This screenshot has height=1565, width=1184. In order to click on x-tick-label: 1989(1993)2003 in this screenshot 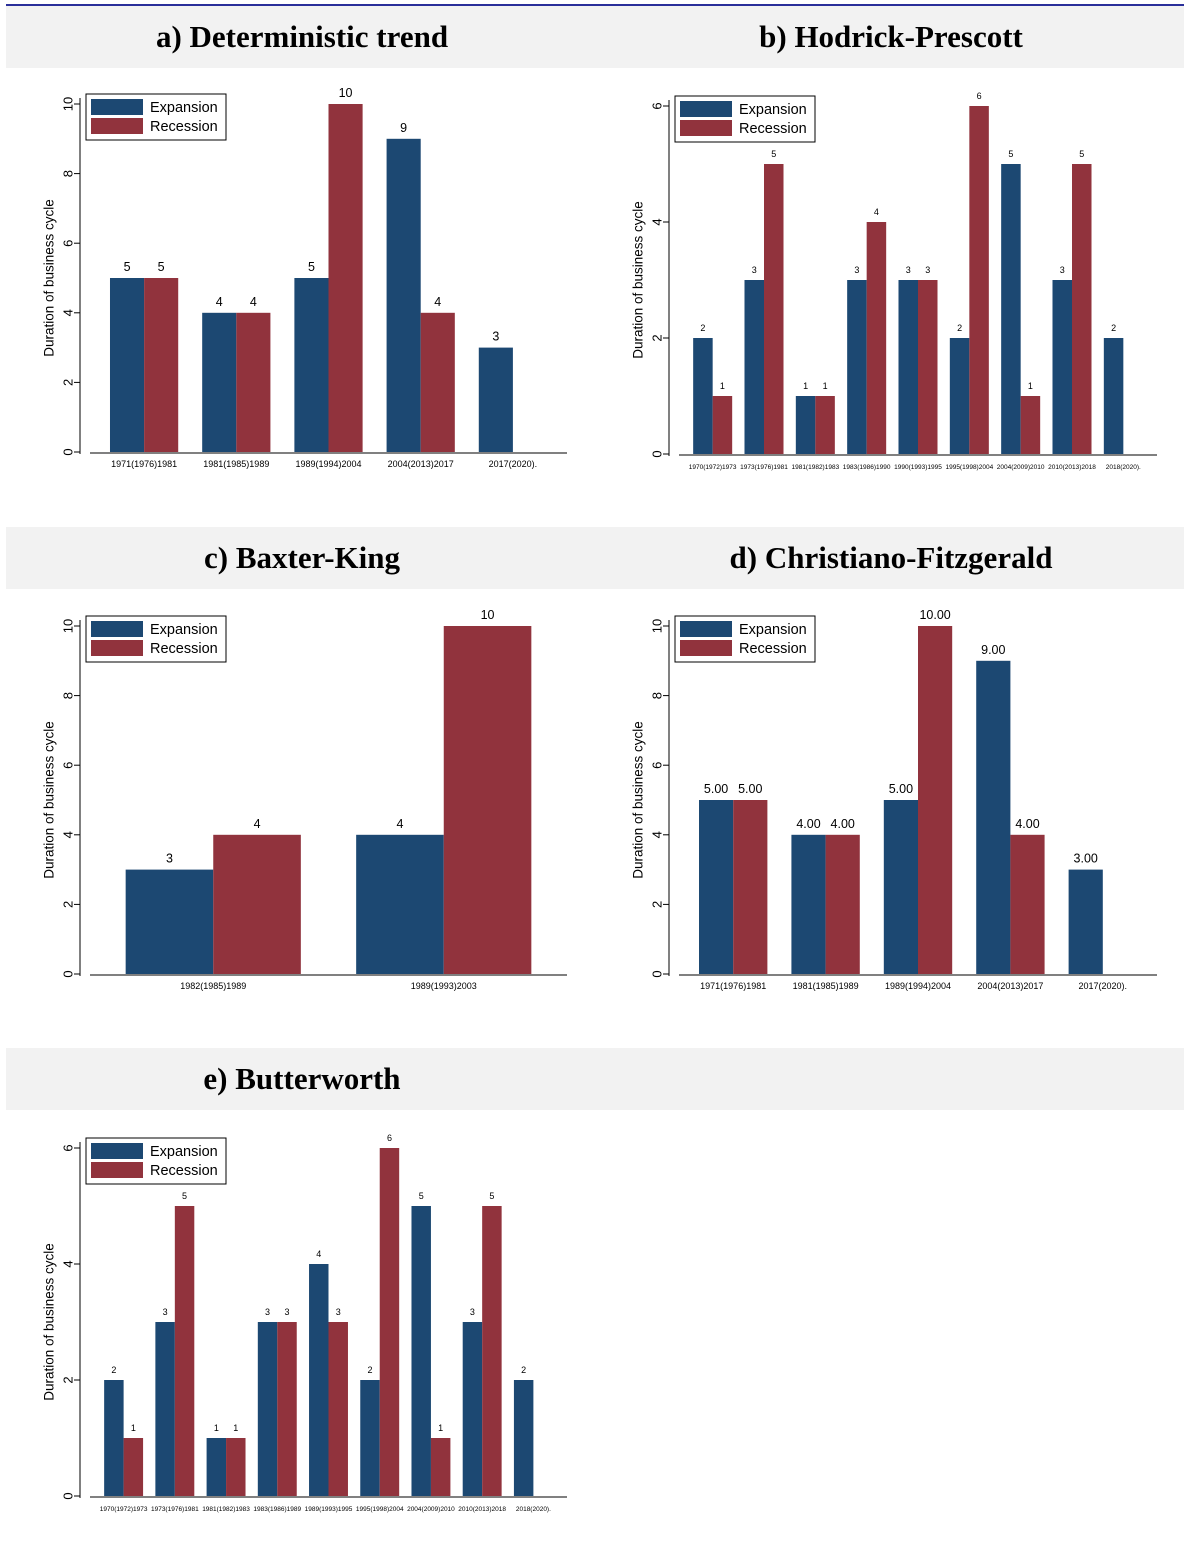, I will do `click(444, 986)`.